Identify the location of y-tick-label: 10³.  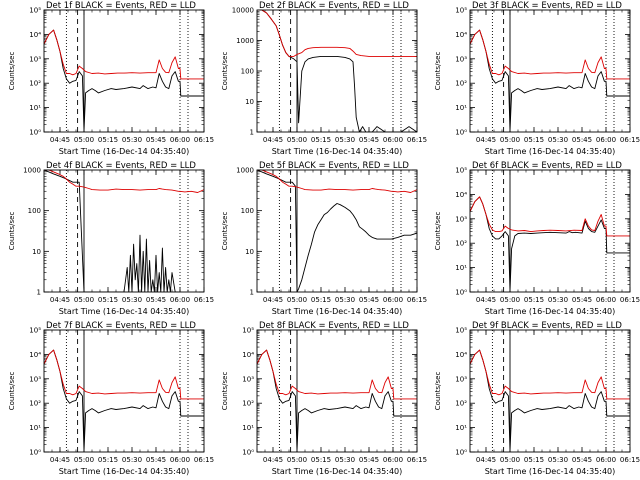
(461, 59).